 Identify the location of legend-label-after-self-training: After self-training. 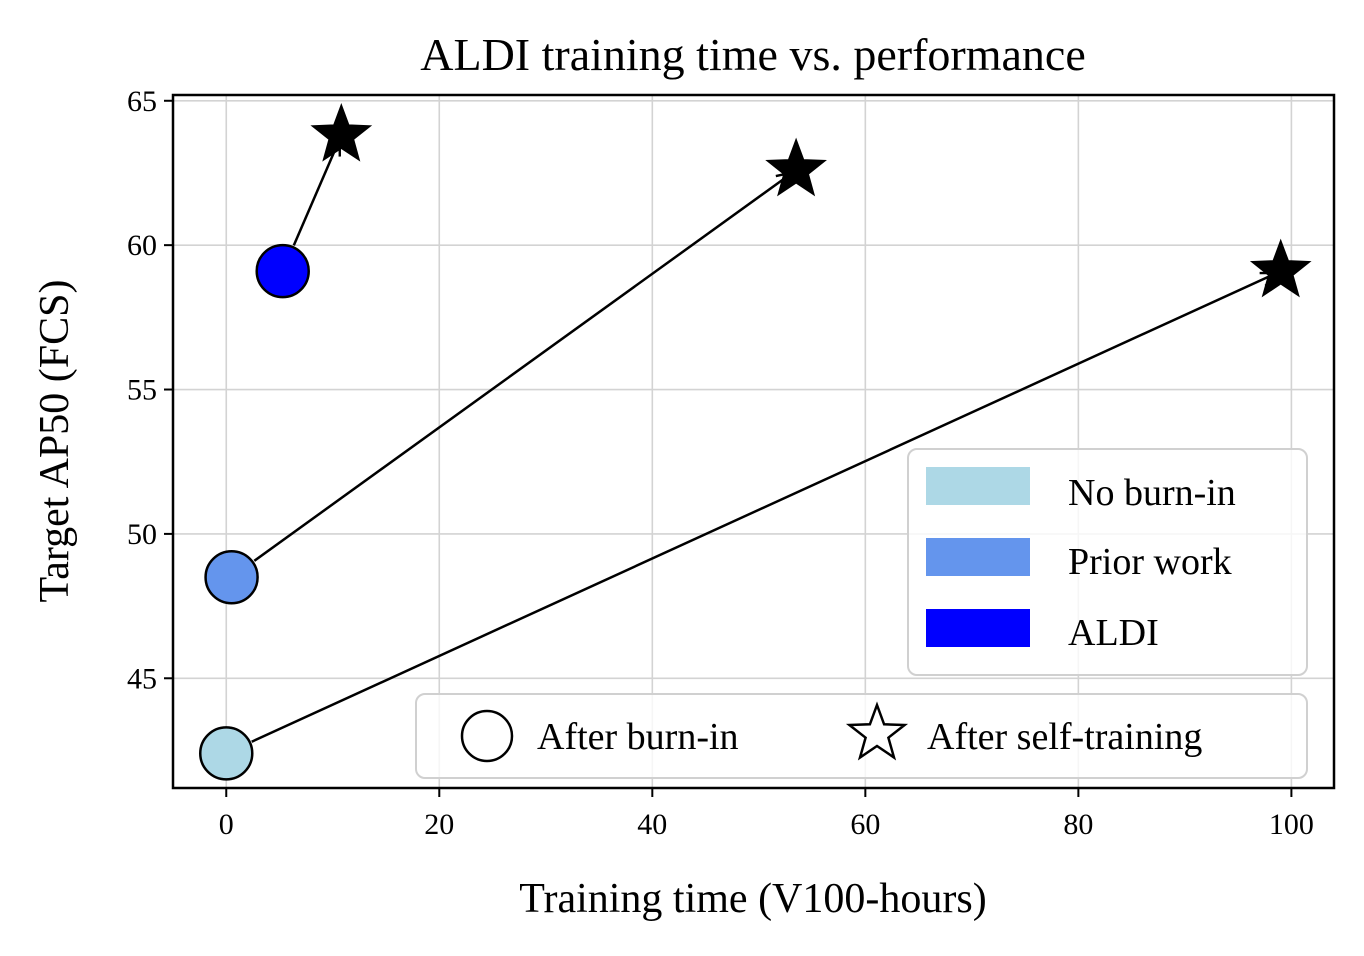
(1064, 737).